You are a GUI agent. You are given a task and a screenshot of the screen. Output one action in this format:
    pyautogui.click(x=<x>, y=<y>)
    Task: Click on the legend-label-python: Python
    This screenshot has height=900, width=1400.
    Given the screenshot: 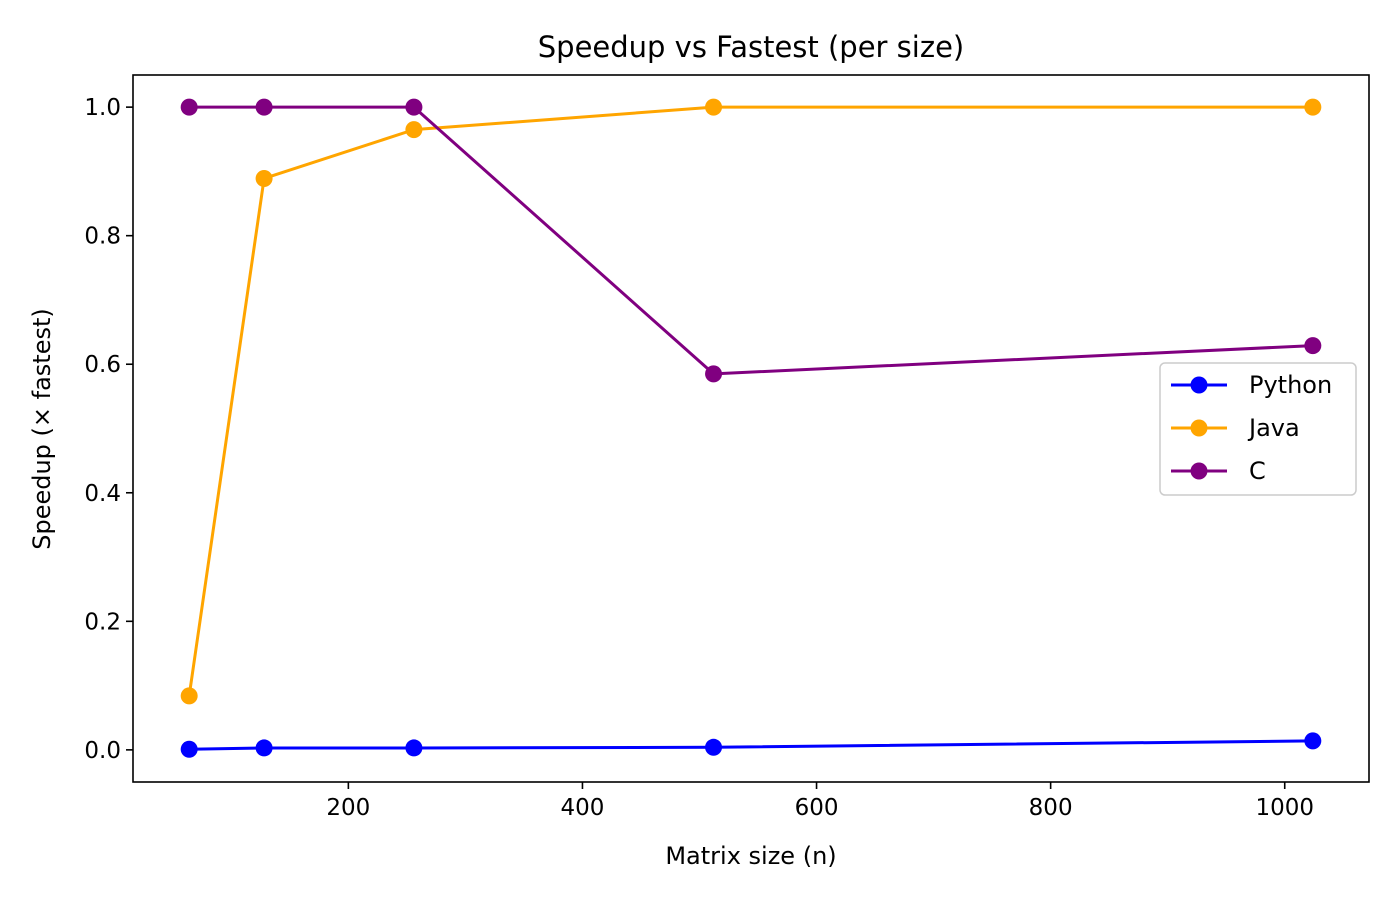 What is the action you would take?
    pyautogui.click(x=1290, y=385)
    